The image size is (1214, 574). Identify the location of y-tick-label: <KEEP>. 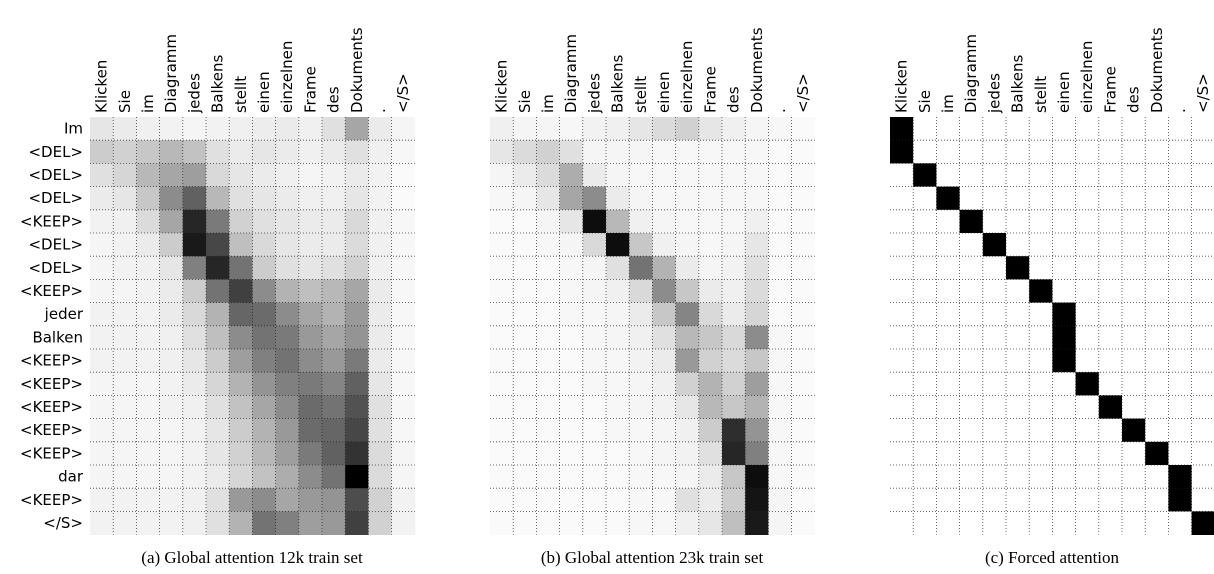
(51, 221).